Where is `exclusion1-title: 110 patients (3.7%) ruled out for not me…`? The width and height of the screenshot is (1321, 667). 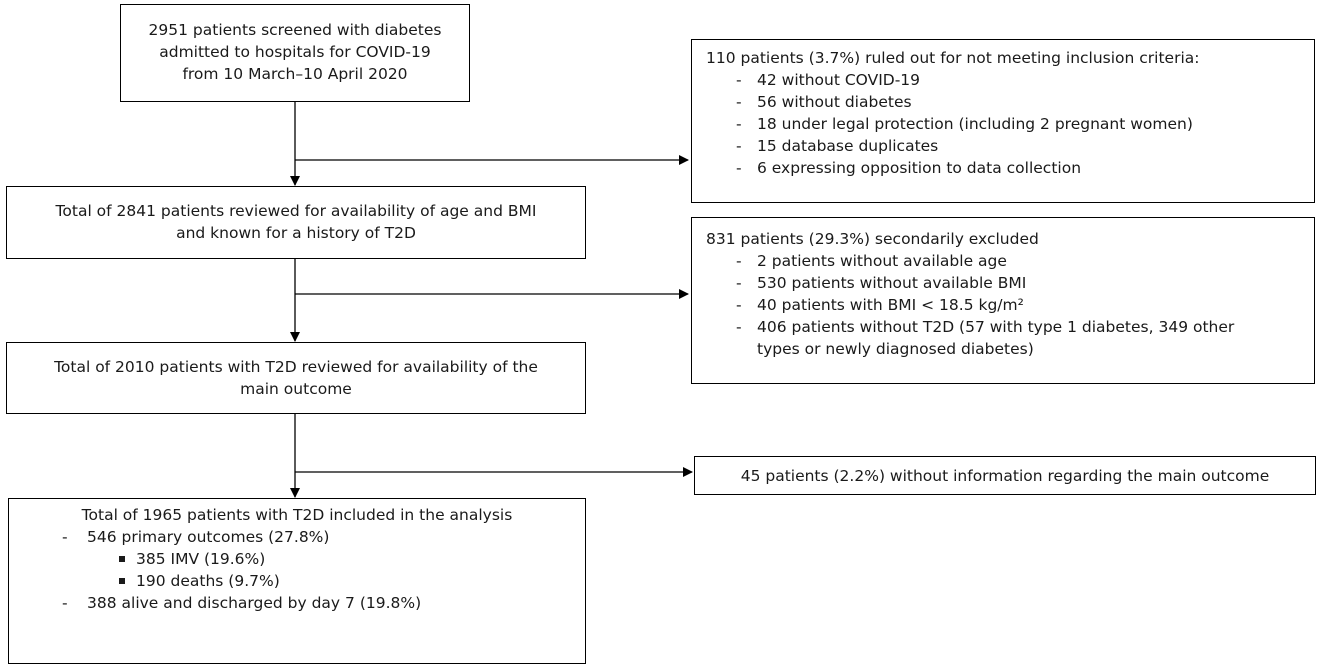
exclusion1-title: 110 patients (3.7%) ruled out for not me… is located at coordinates (953, 58).